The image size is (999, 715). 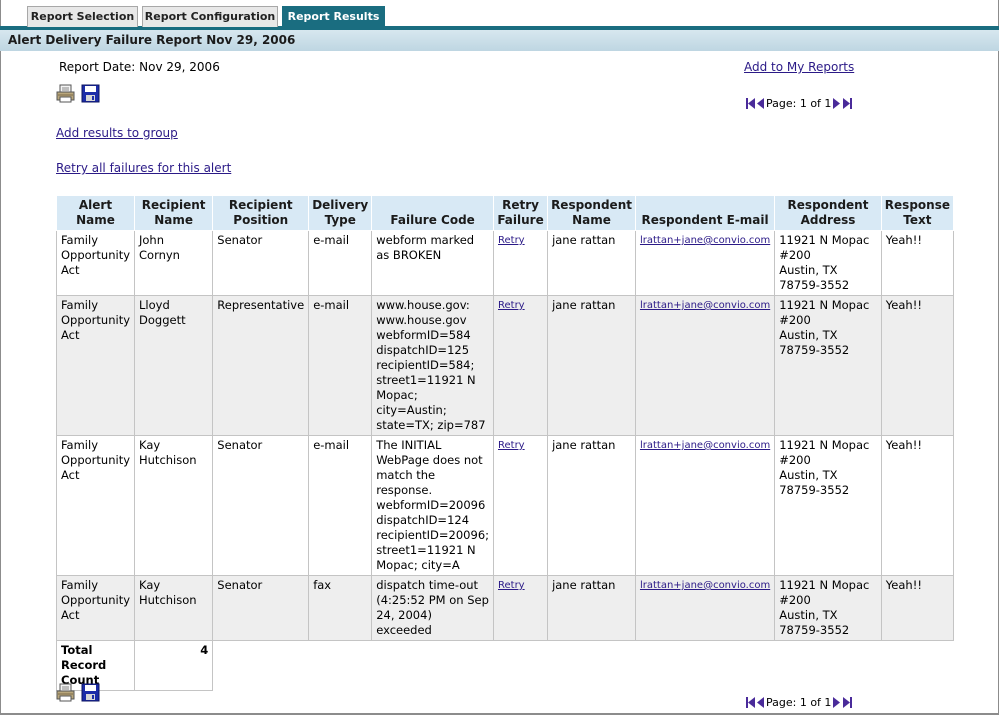 What do you see at coordinates (432, 213) in the screenshot?
I see `col-failure-code: Failure Code` at bounding box center [432, 213].